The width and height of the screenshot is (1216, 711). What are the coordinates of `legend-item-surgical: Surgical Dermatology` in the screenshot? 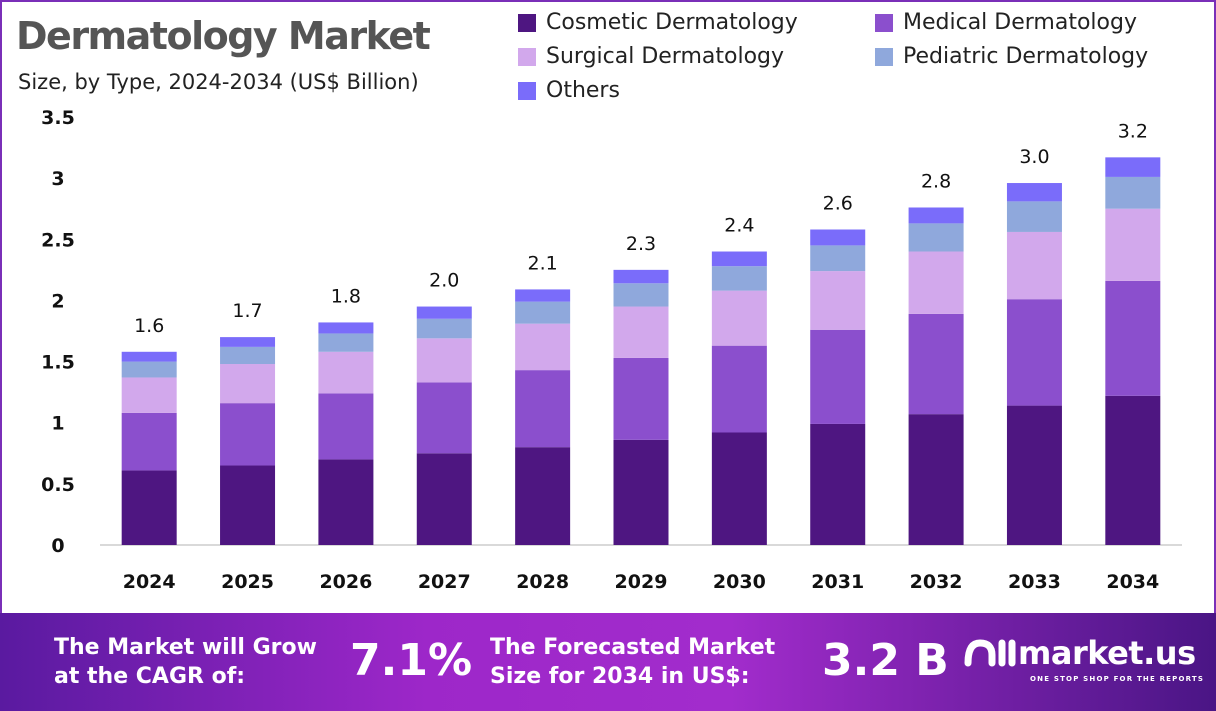 It's located at (651, 56).